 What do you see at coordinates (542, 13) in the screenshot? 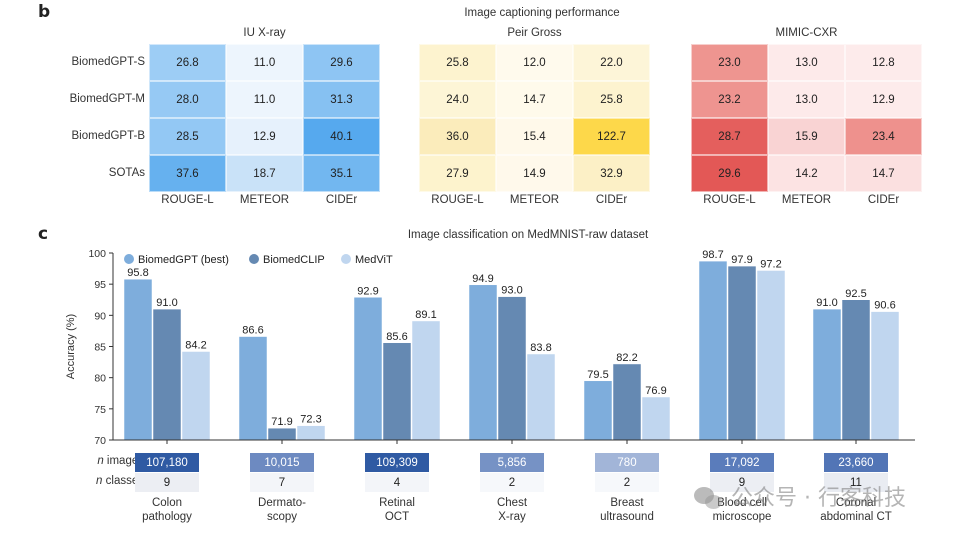
I see `heatmap-title: Image captioning performance` at bounding box center [542, 13].